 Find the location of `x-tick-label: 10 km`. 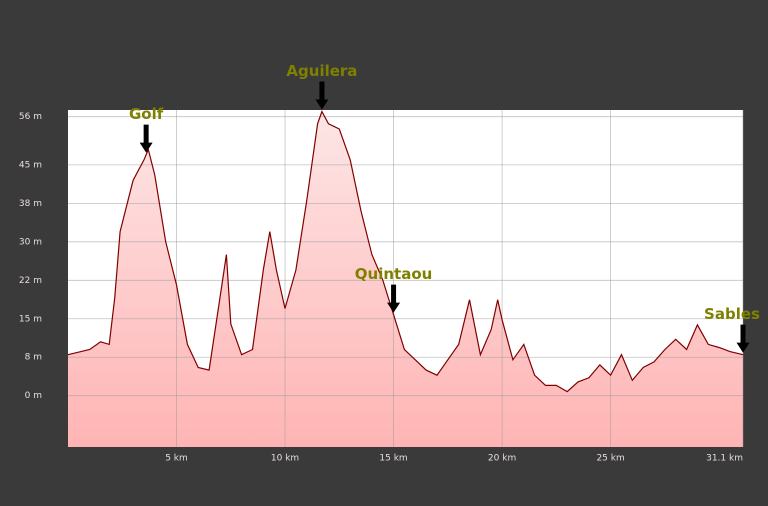

x-tick-label: 10 km is located at coordinates (285, 459).